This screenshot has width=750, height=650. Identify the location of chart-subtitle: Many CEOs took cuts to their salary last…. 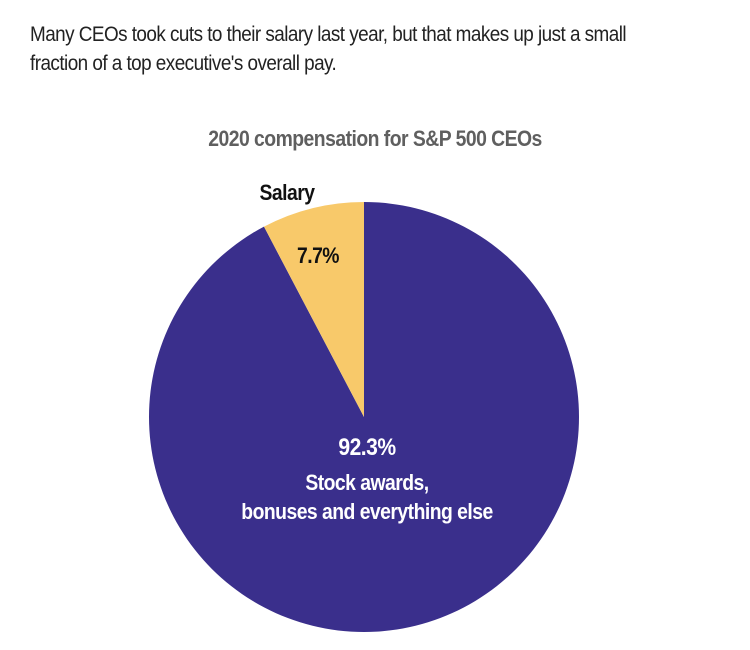
(328, 49).